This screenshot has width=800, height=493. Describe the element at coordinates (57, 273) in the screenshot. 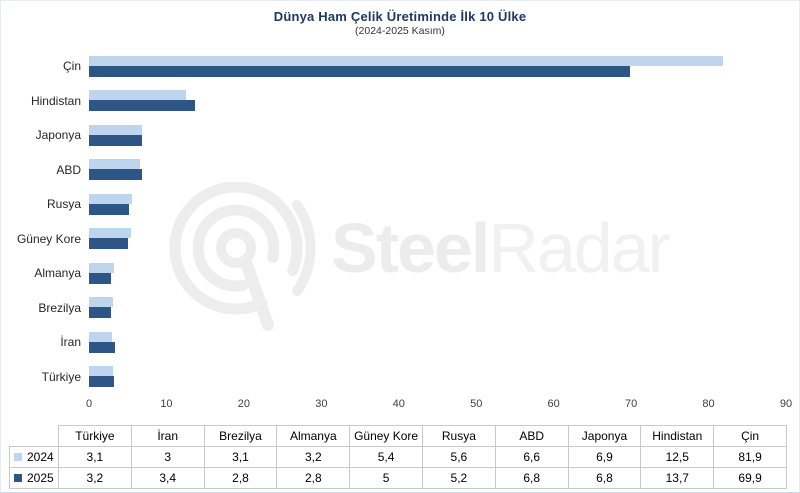

I see `category-label: Almanya` at that location.